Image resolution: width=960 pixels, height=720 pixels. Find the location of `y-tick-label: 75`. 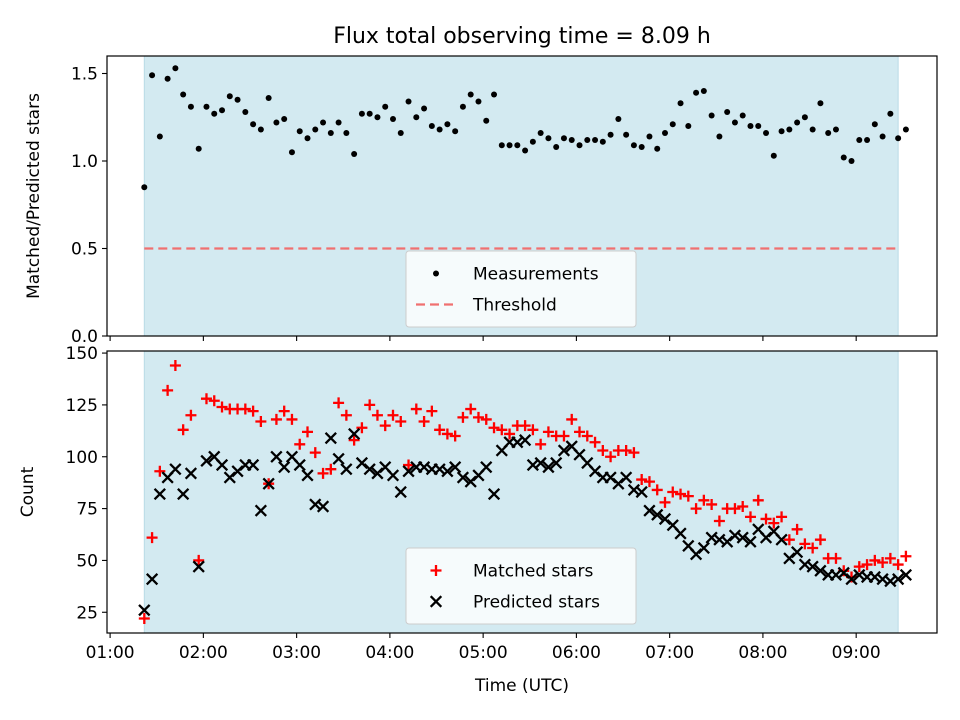

y-tick-label: 75 is located at coordinates (87, 510).